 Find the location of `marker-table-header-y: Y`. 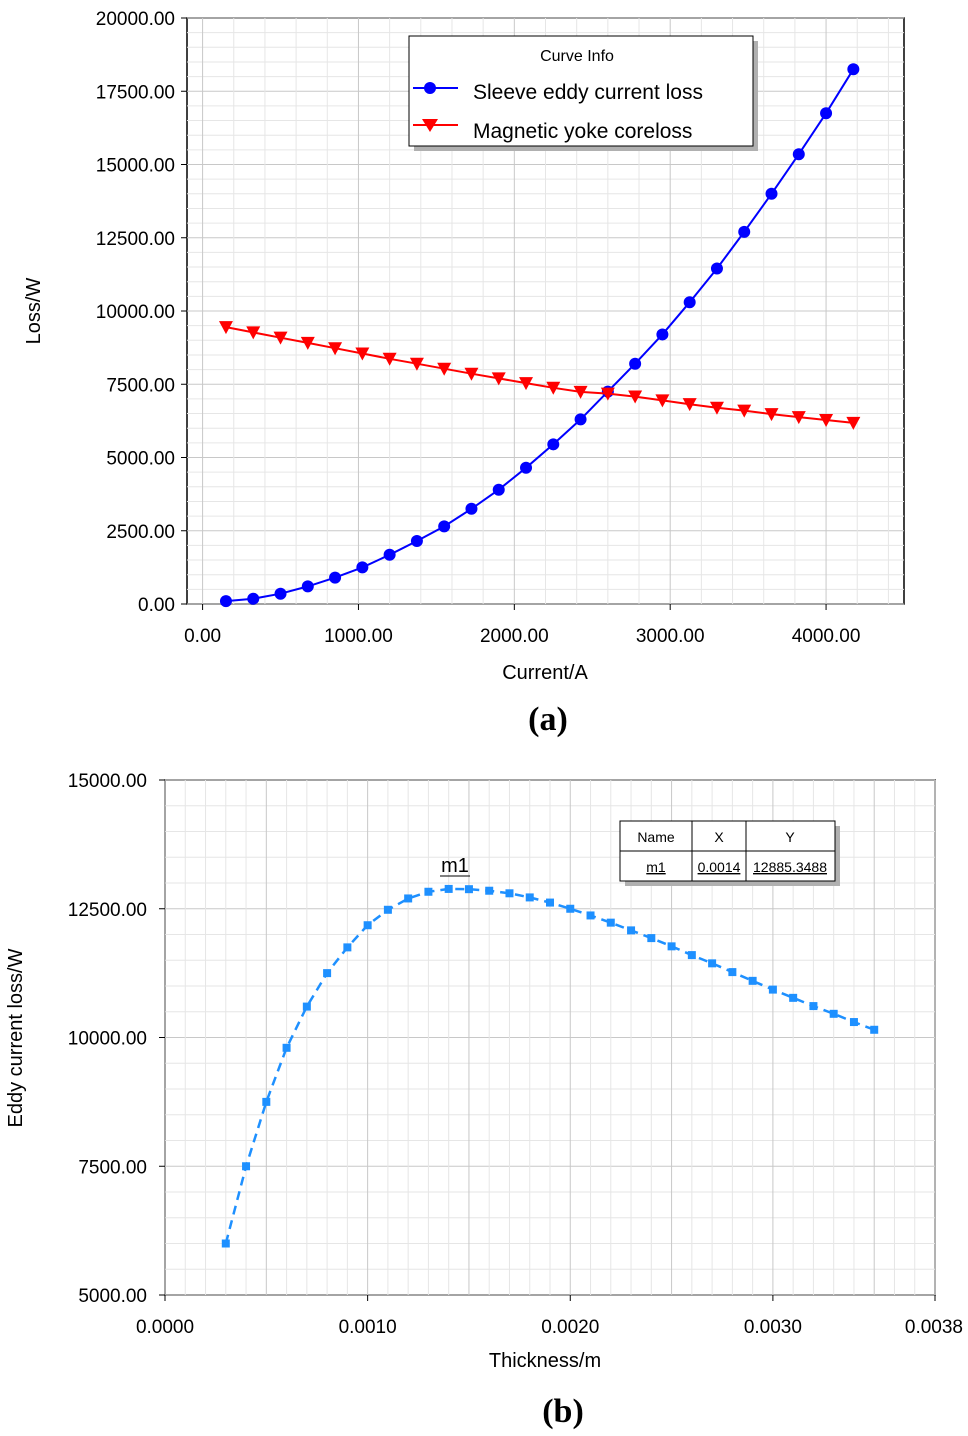

marker-table-header-y: Y is located at coordinates (790, 837).